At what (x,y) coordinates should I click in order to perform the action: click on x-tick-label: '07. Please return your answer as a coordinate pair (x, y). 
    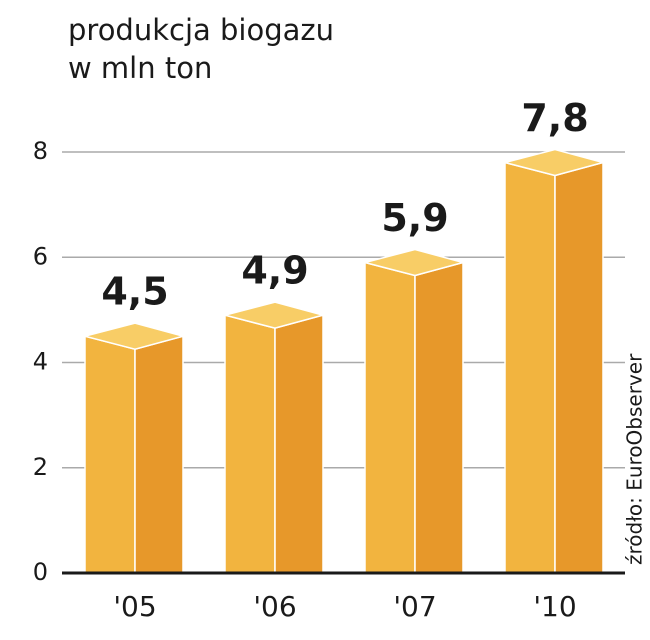
    Looking at the image, I should click on (414, 606).